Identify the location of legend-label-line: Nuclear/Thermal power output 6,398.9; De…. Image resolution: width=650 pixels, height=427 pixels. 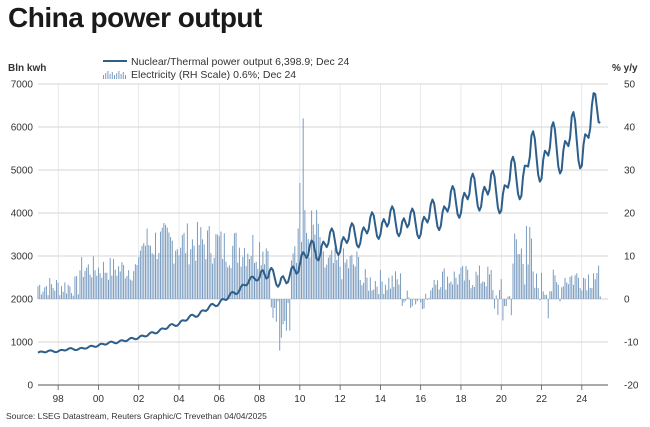
(240, 62).